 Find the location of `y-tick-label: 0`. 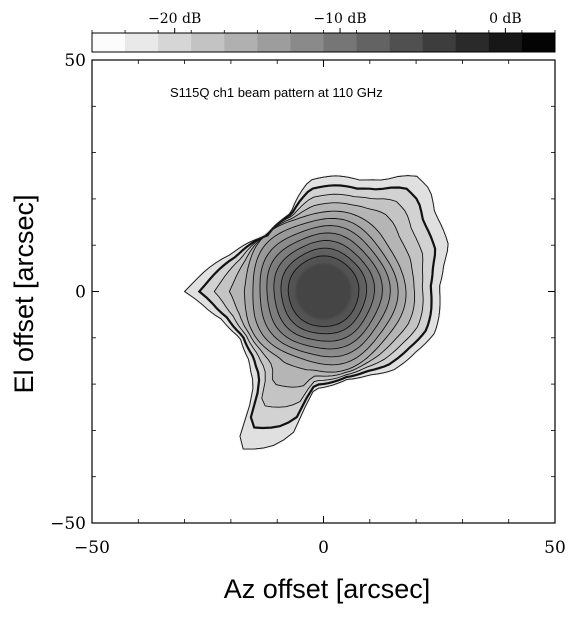

y-tick-label: 0 is located at coordinates (80, 293).